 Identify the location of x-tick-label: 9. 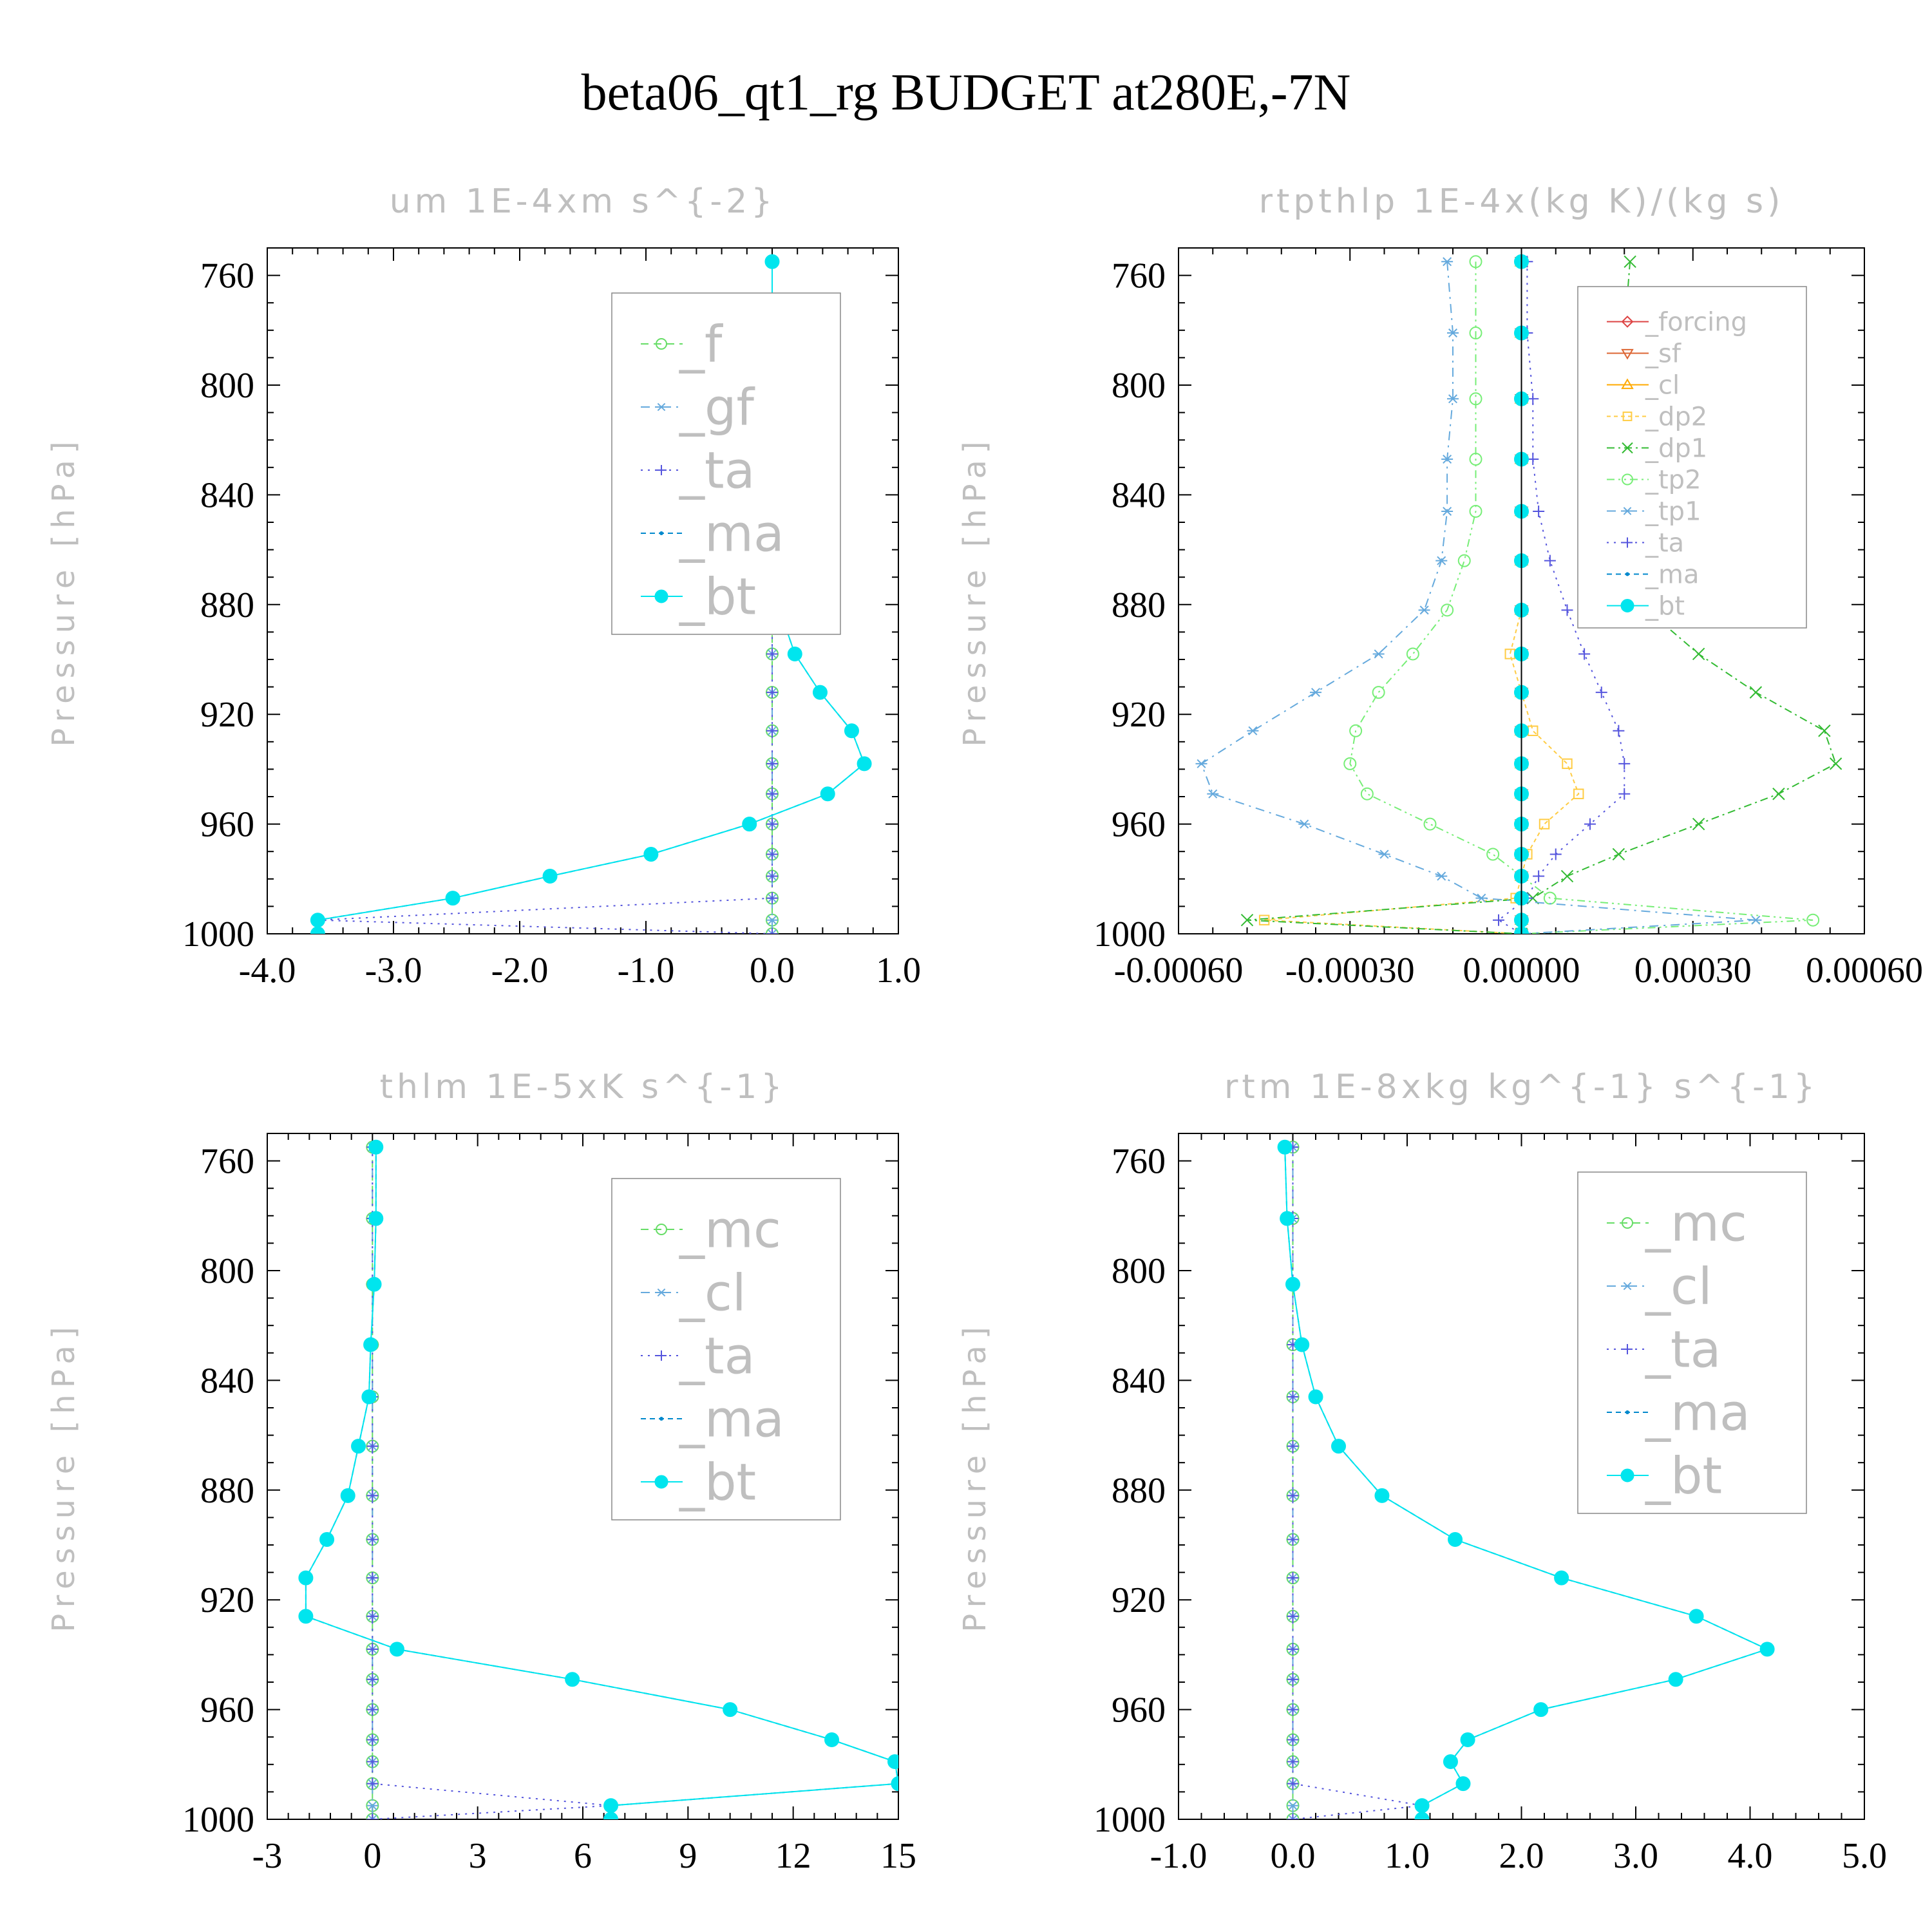
(688, 1856).